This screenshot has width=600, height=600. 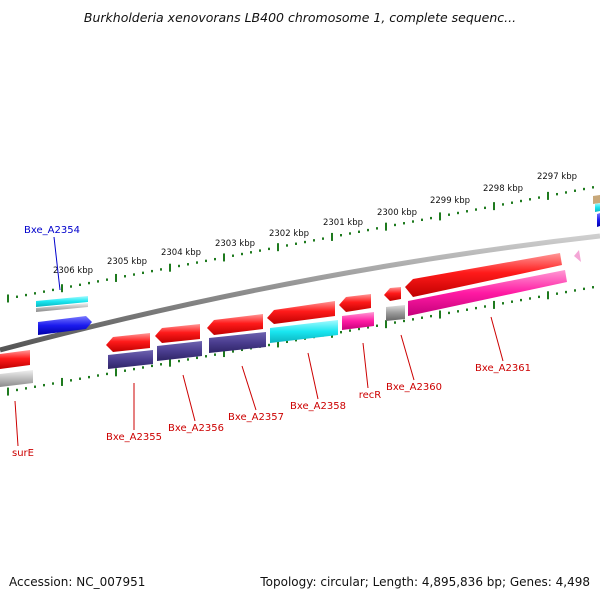 I want to click on gene-bxe-a2361-magenta, so click(x=487, y=293).